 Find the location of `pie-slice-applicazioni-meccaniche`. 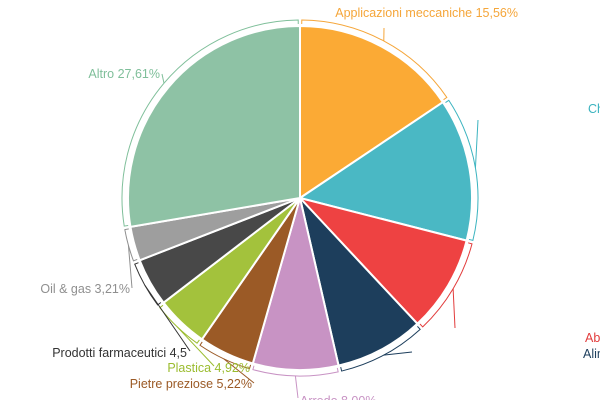

pie-slice-applicazioni-meccaniche is located at coordinates (372, 112).